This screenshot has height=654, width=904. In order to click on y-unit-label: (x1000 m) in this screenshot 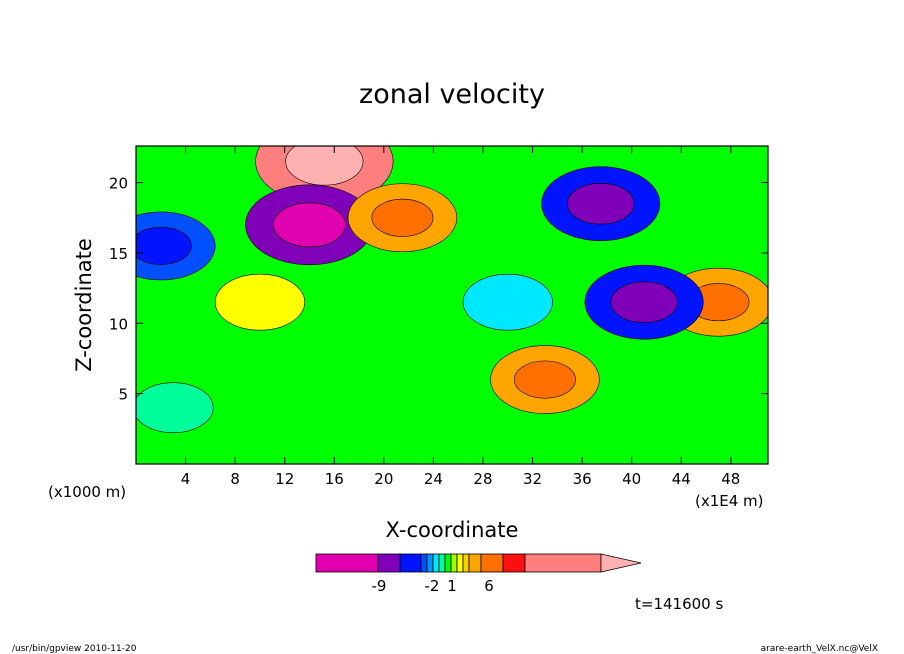, I will do `click(87, 492)`.